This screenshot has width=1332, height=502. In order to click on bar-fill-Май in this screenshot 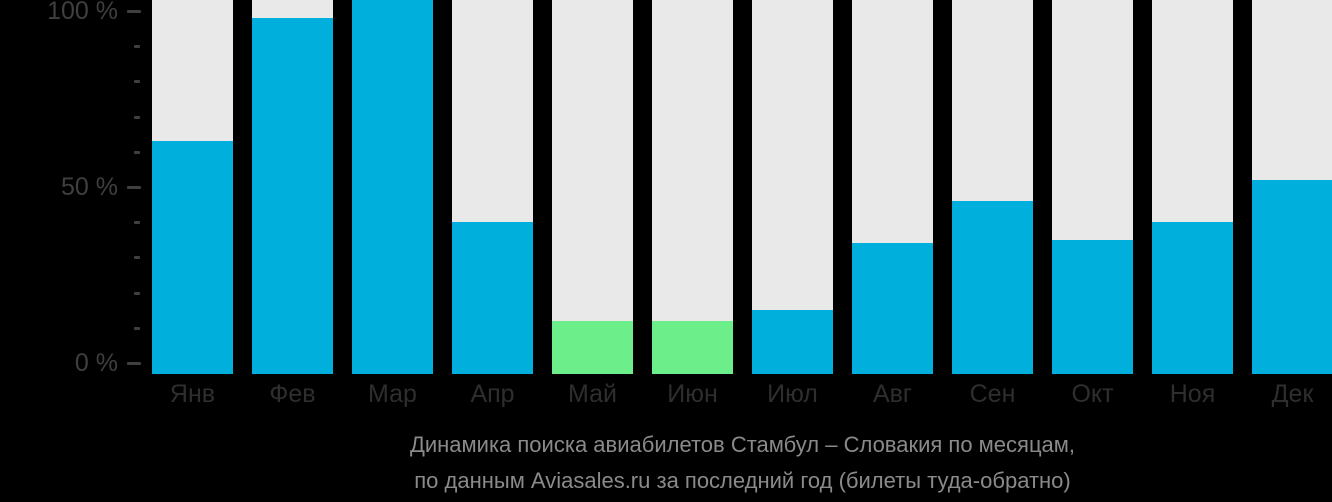, I will do `click(592, 347)`.